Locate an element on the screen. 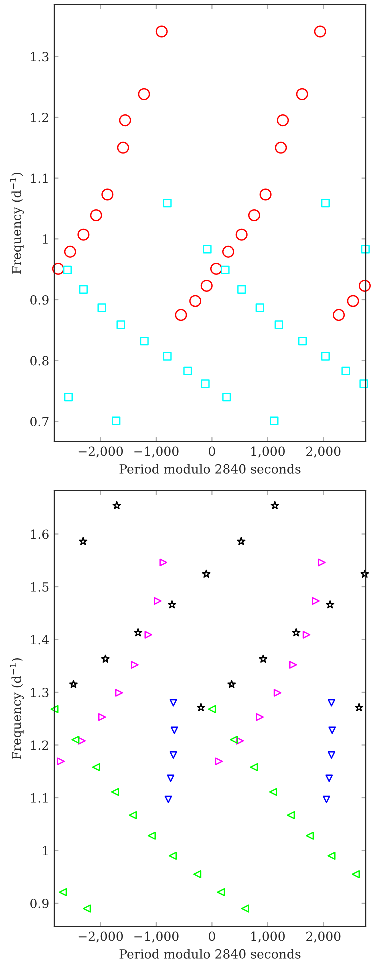 Image resolution: width=373 pixels, height=970 pixels. y-tick-label: 0.7 is located at coordinates (39, 422).